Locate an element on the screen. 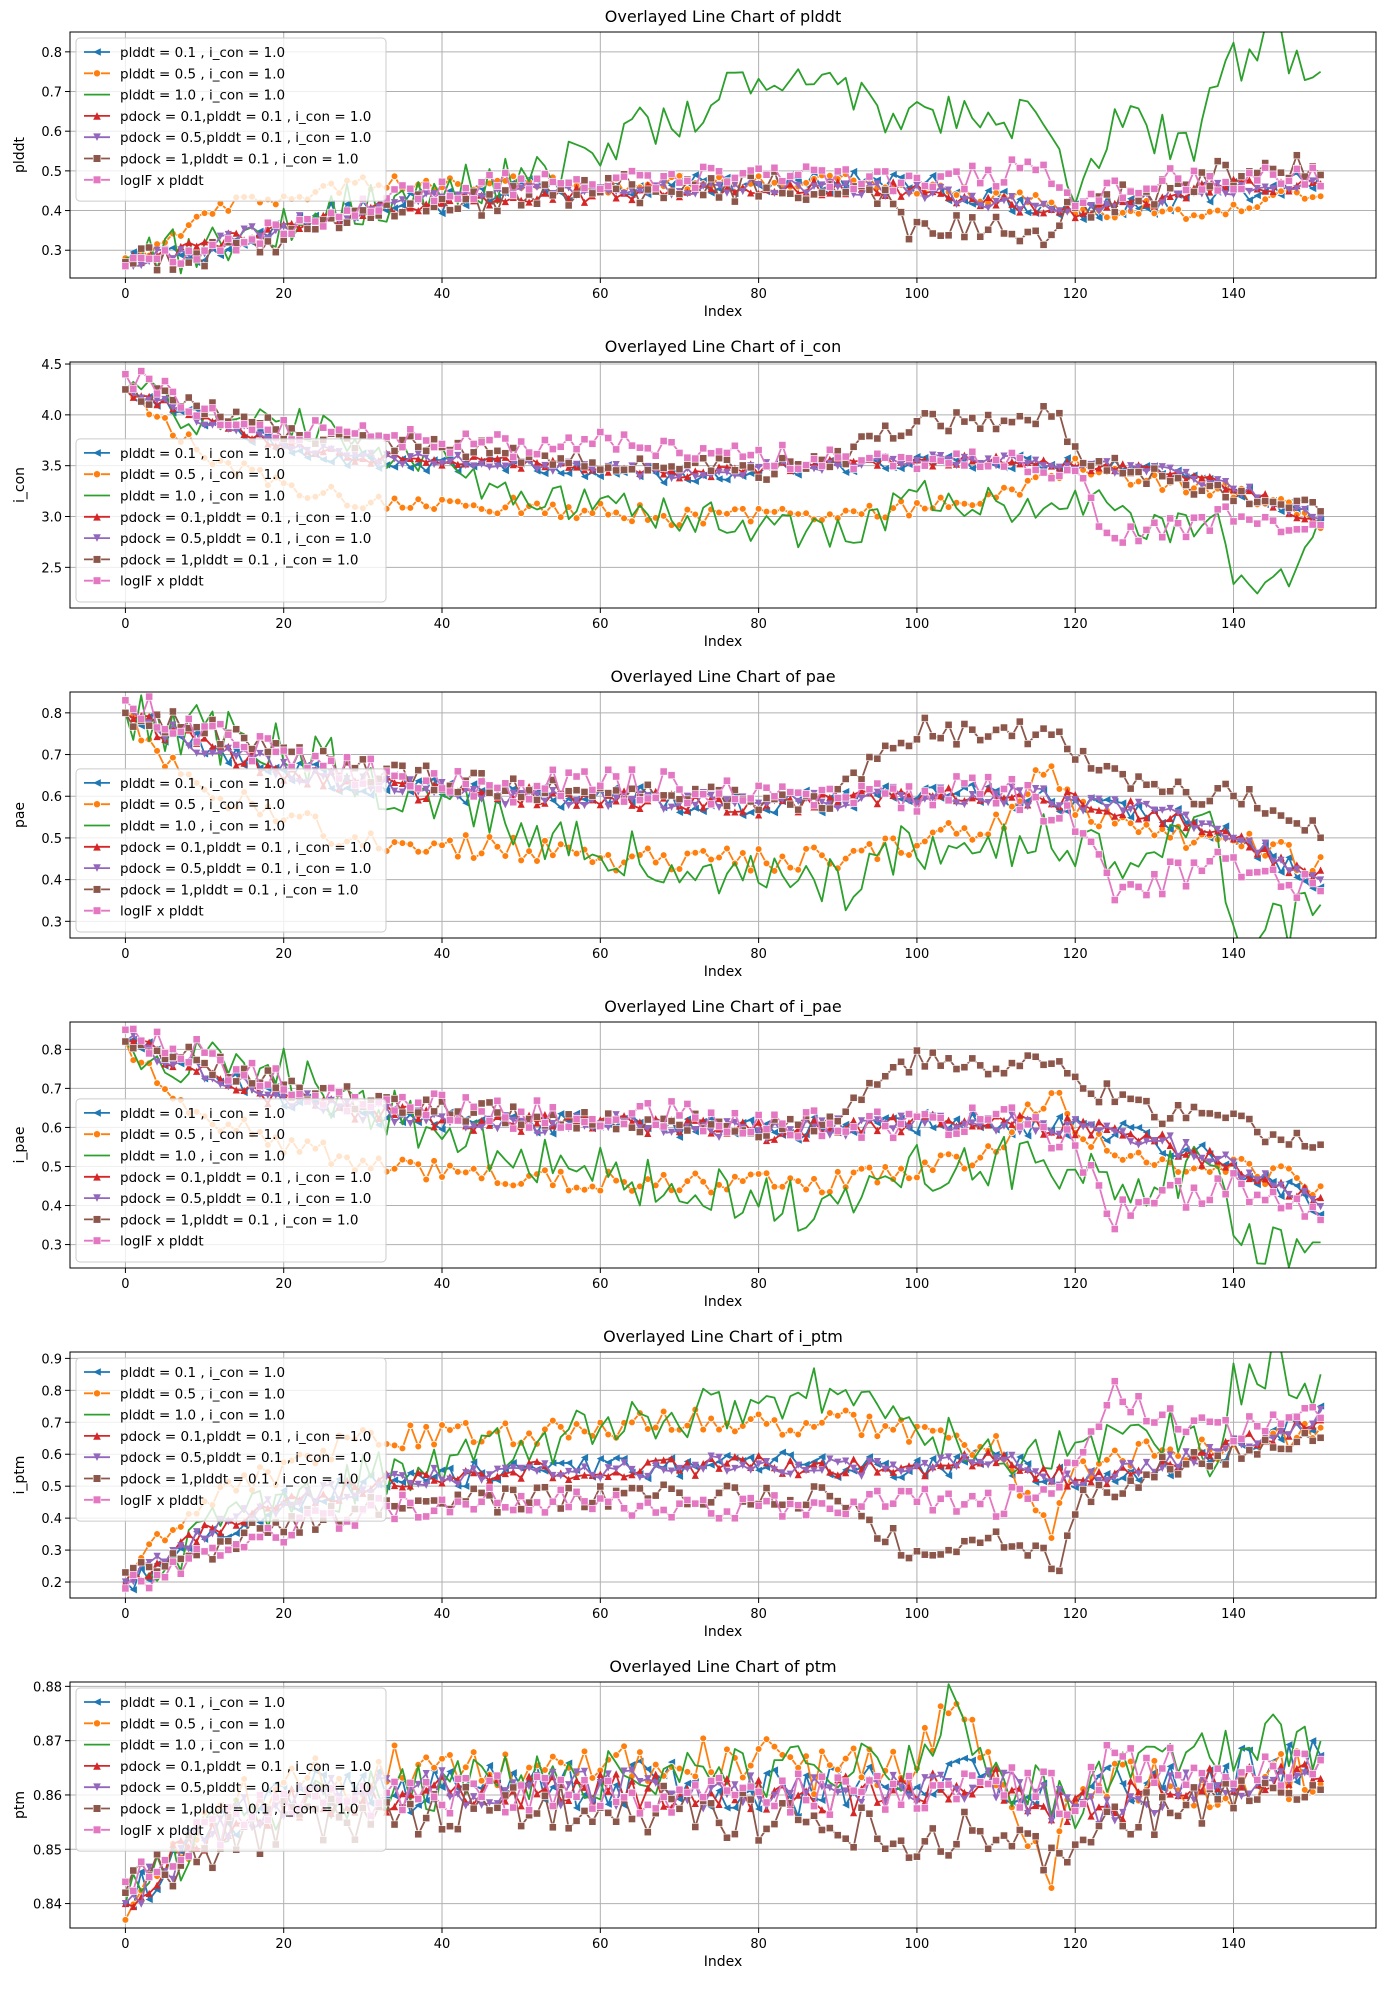  legend-label: pdock = 0.5,plddt = 0.1 , i_con = 1.0 is located at coordinates (245, 539).